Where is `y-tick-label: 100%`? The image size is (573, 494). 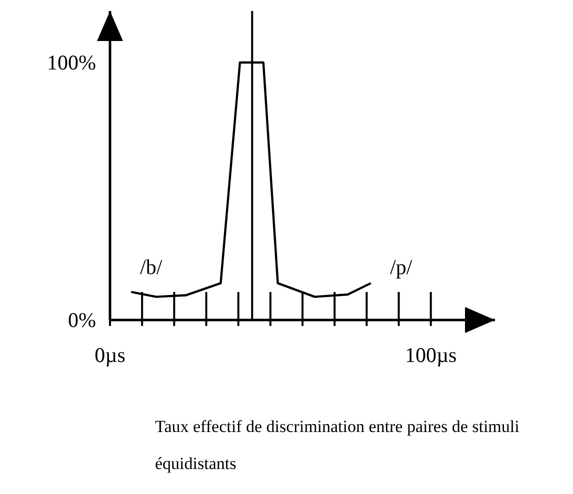 y-tick-label: 100% is located at coordinates (71, 62).